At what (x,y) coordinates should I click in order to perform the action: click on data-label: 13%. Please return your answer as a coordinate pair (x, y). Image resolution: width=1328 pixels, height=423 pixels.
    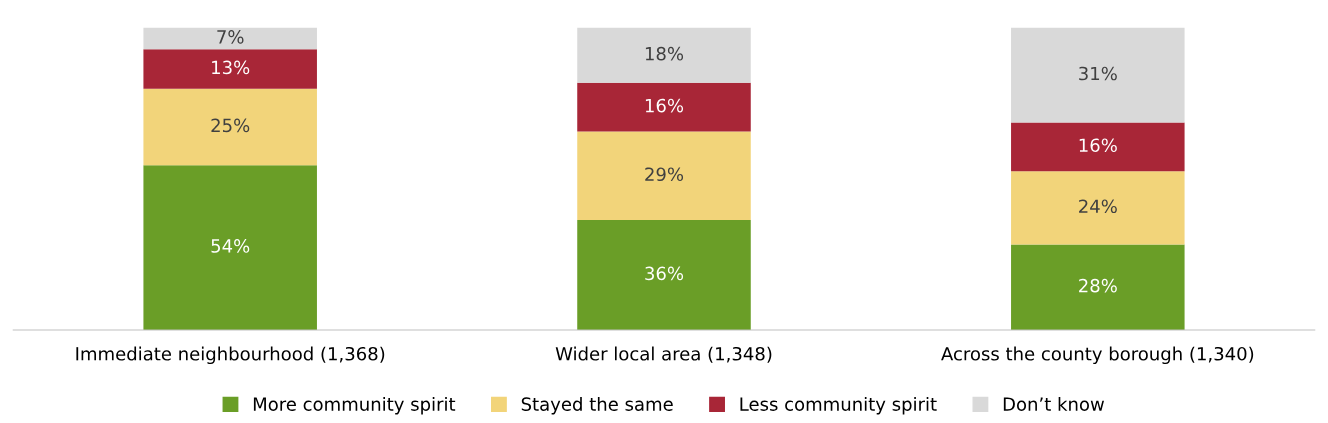
    Looking at the image, I should click on (231, 67).